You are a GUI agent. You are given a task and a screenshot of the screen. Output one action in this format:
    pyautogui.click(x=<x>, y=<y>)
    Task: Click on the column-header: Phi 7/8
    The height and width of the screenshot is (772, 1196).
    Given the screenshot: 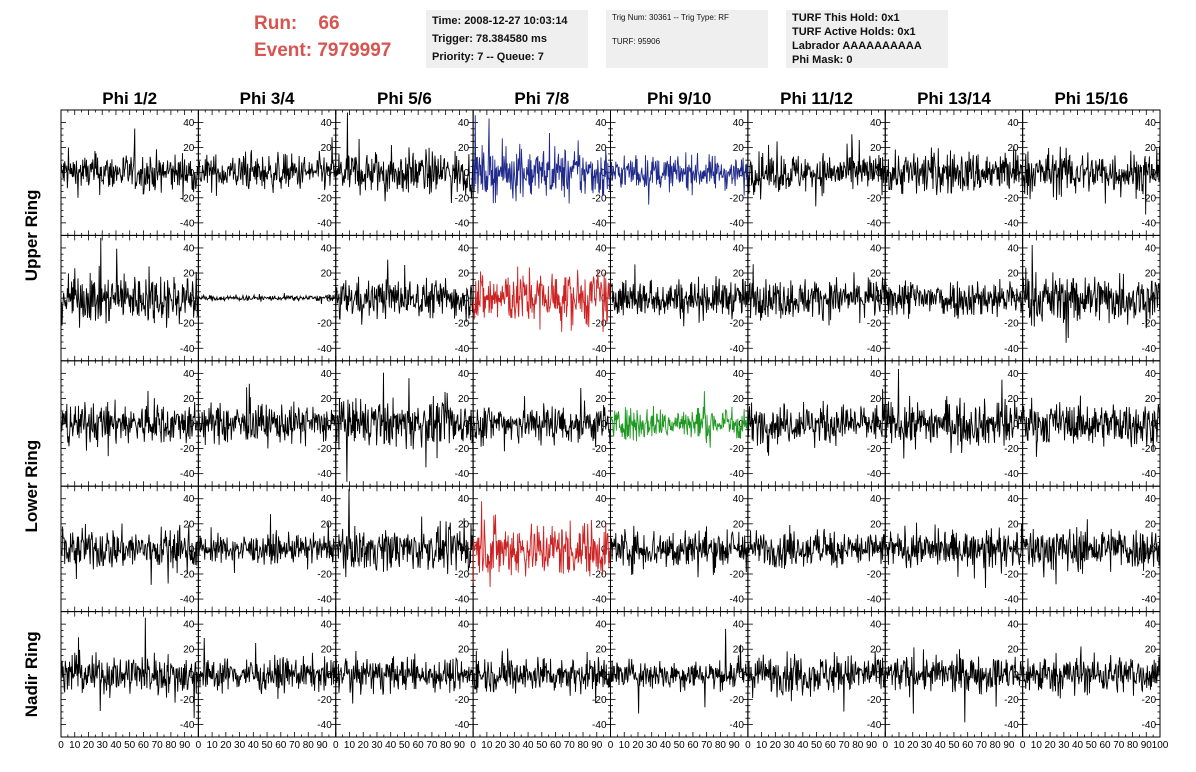 What is the action you would take?
    pyautogui.click(x=541, y=98)
    